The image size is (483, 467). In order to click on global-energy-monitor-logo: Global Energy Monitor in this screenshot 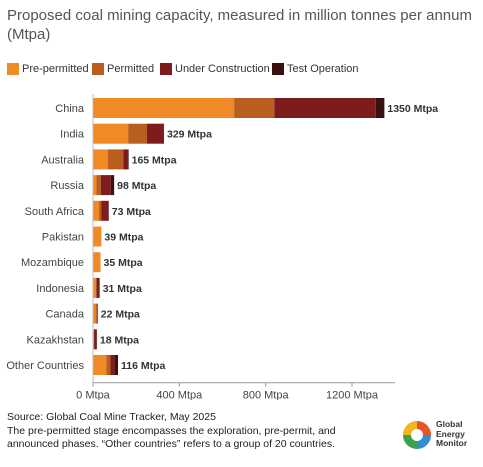, I will do `click(441, 437)`.